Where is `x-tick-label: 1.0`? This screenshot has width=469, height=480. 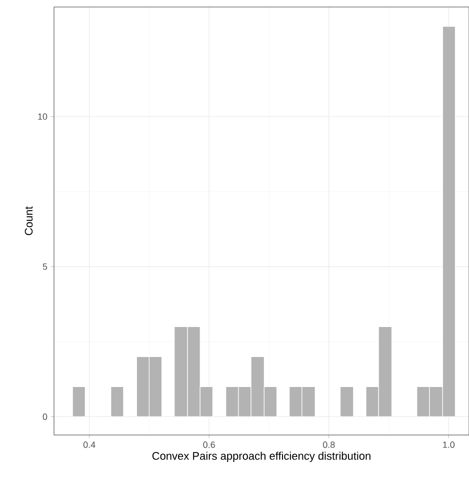 x-tick-label: 1.0 is located at coordinates (449, 445).